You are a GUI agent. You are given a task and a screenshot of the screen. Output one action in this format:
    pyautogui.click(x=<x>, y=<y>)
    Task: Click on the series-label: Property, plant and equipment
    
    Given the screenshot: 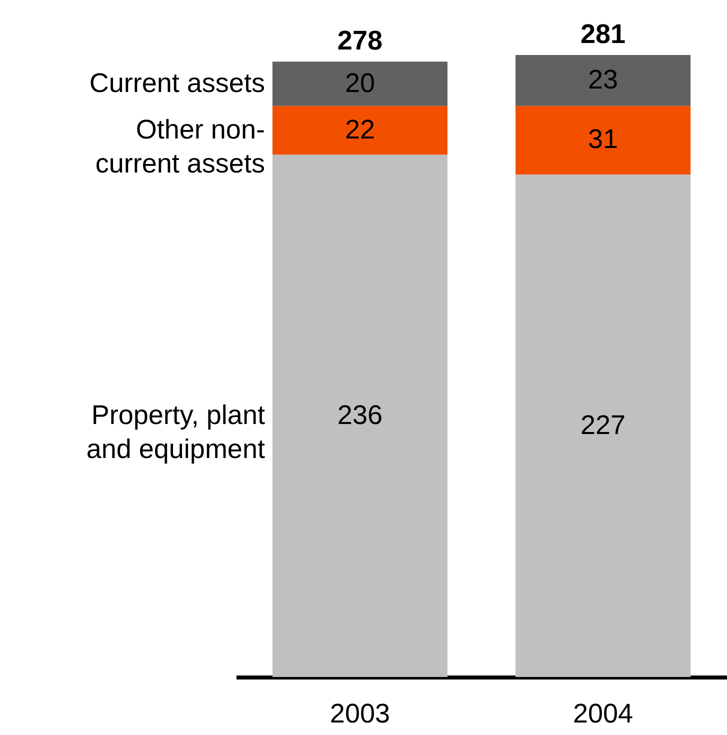 What is the action you would take?
    pyautogui.click(x=176, y=432)
    